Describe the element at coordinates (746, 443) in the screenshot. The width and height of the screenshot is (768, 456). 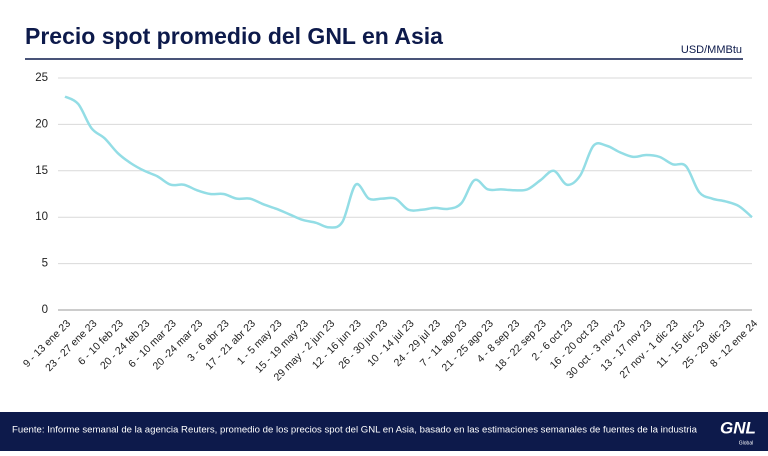
I see `logo-sub: Global` at that location.